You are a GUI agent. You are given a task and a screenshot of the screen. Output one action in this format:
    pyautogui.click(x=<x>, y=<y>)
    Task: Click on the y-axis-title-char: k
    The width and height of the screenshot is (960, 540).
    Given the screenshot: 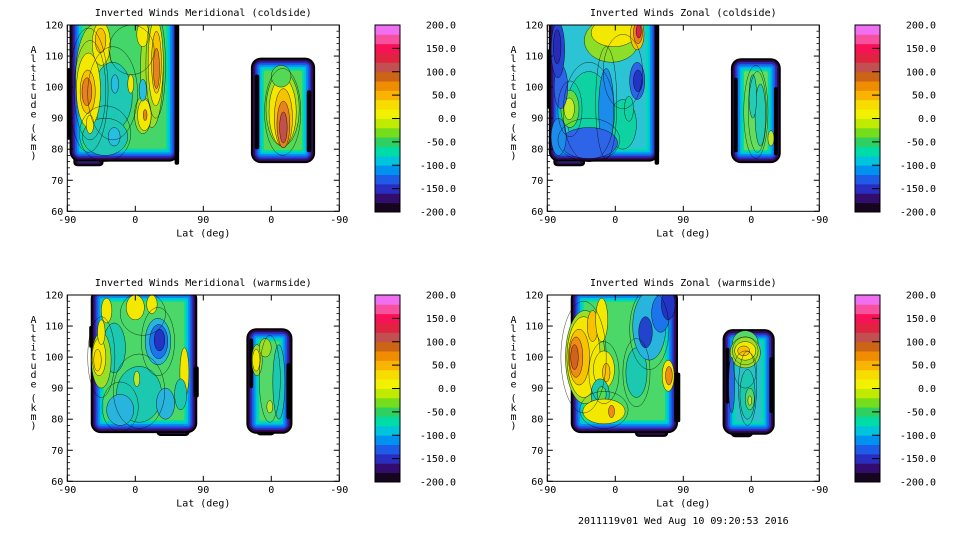 What is the action you would take?
    pyautogui.click(x=33, y=408)
    